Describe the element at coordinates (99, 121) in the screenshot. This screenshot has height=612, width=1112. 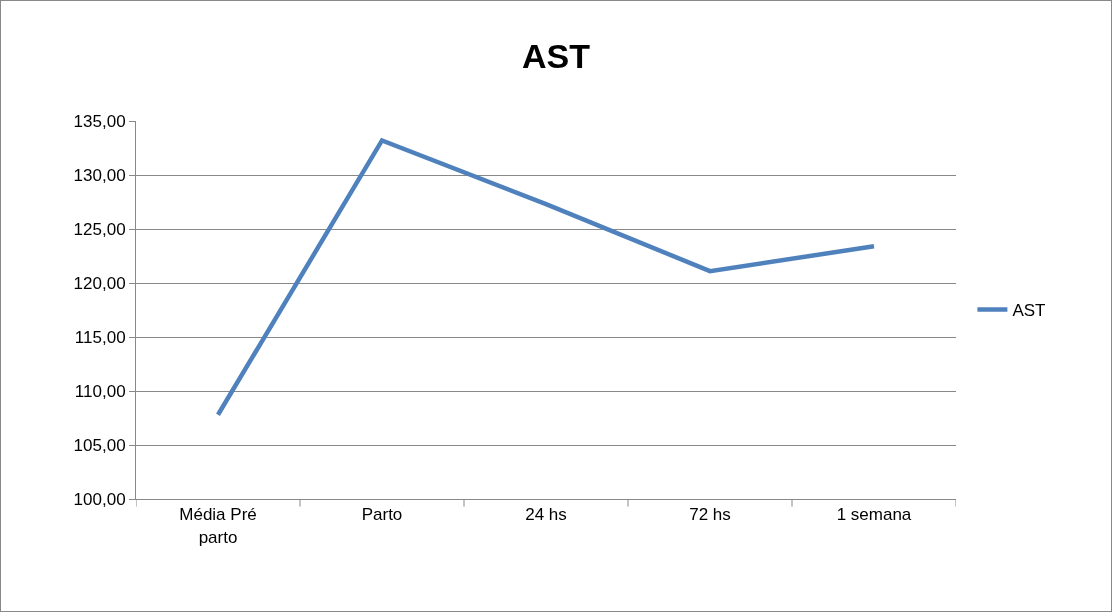
I see `y-tick-label: 135,00` at that location.